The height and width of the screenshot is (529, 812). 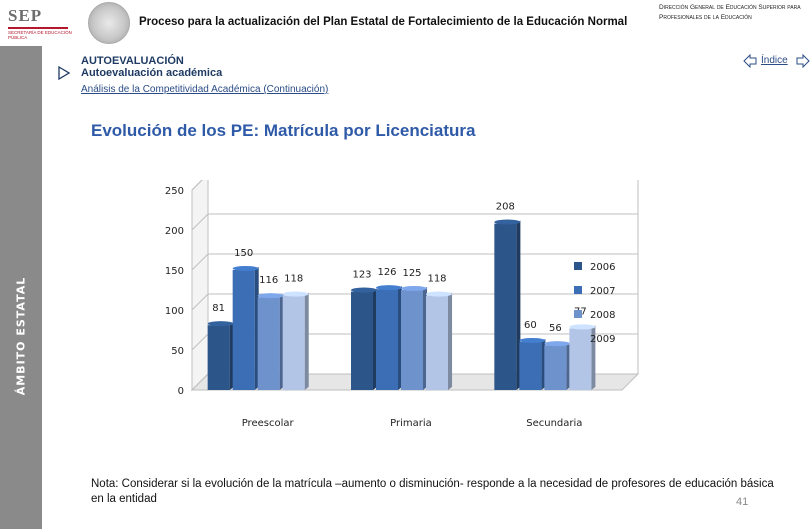 What do you see at coordinates (411, 273) in the screenshot?
I see `data-label: 125` at bounding box center [411, 273].